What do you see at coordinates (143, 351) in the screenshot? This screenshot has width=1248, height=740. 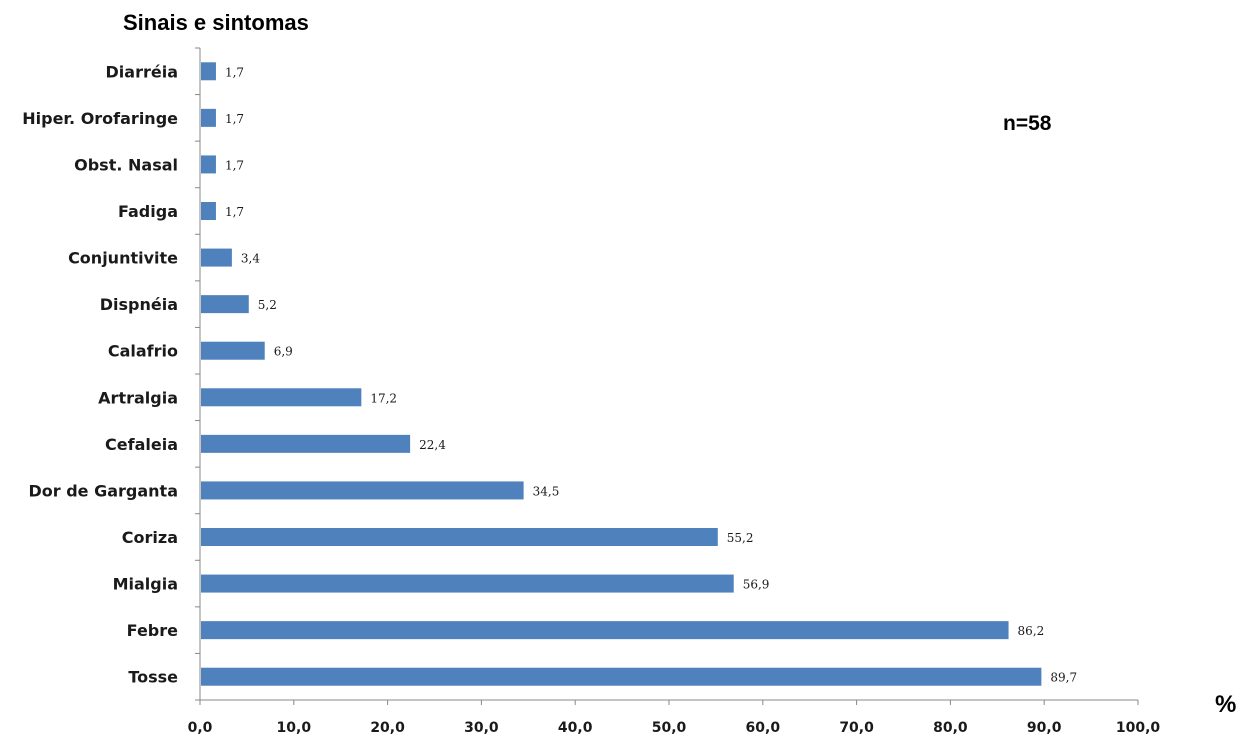 I see `category-label: Calafrio` at bounding box center [143, 351].